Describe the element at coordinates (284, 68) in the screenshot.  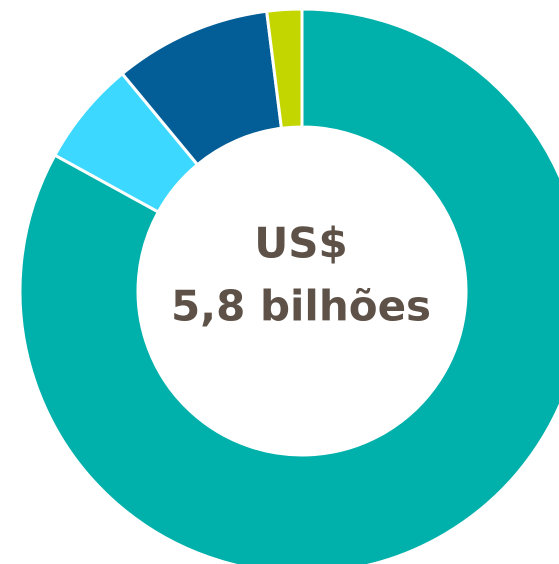
I see `donut-slice` at that location.